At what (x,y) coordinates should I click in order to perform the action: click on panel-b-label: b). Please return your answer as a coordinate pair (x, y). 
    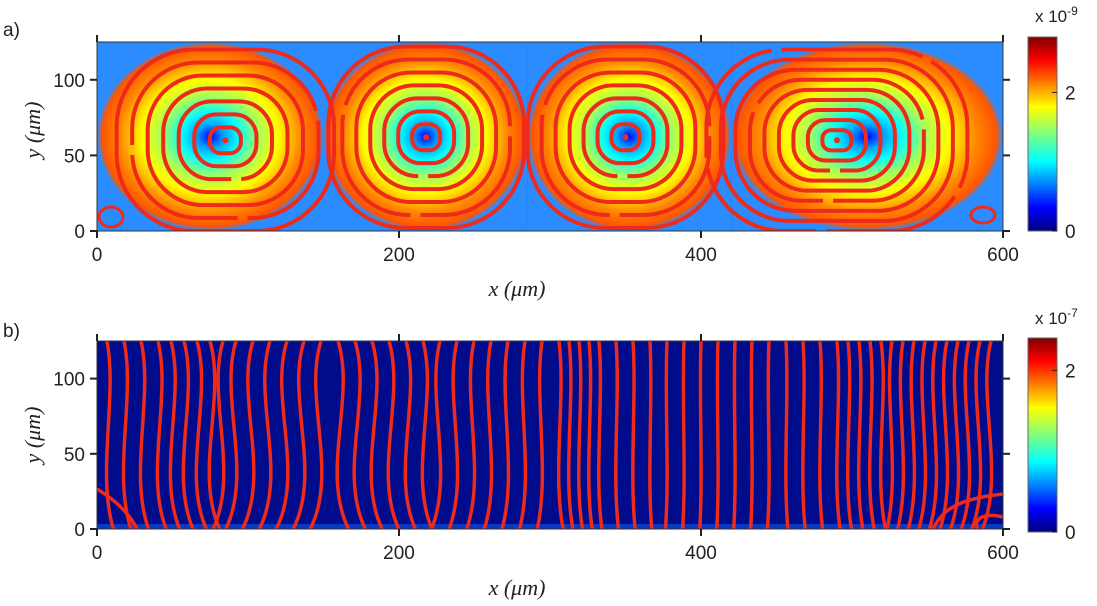
    Looking at the image, I should click on (11, 331).